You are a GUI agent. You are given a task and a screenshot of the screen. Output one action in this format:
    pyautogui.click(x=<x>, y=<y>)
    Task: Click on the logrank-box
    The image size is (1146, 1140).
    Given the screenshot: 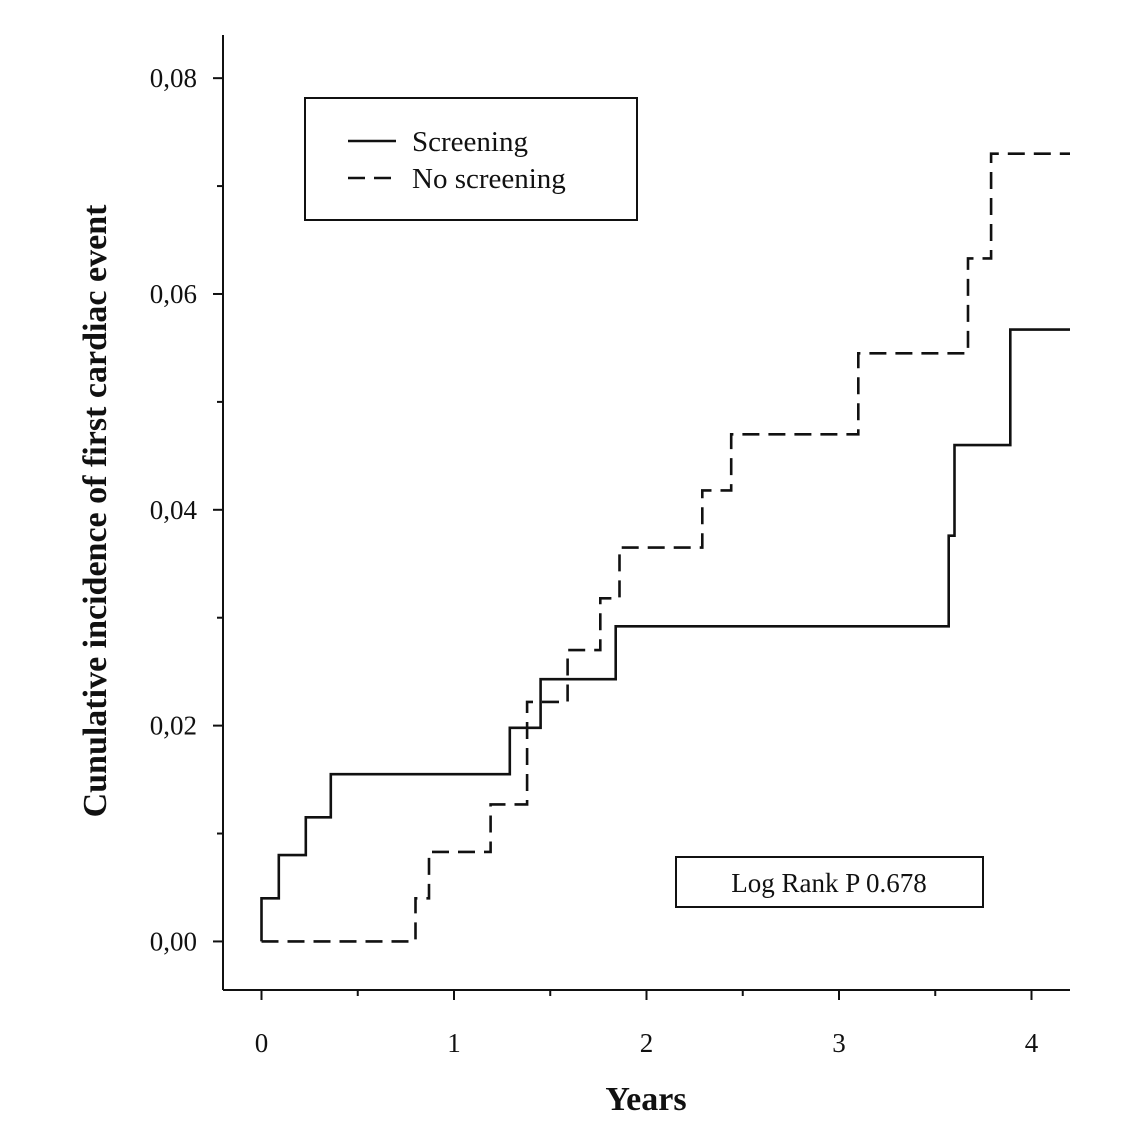 What is the action you would take?
    pyautogui.click(x=829, y=882)
    